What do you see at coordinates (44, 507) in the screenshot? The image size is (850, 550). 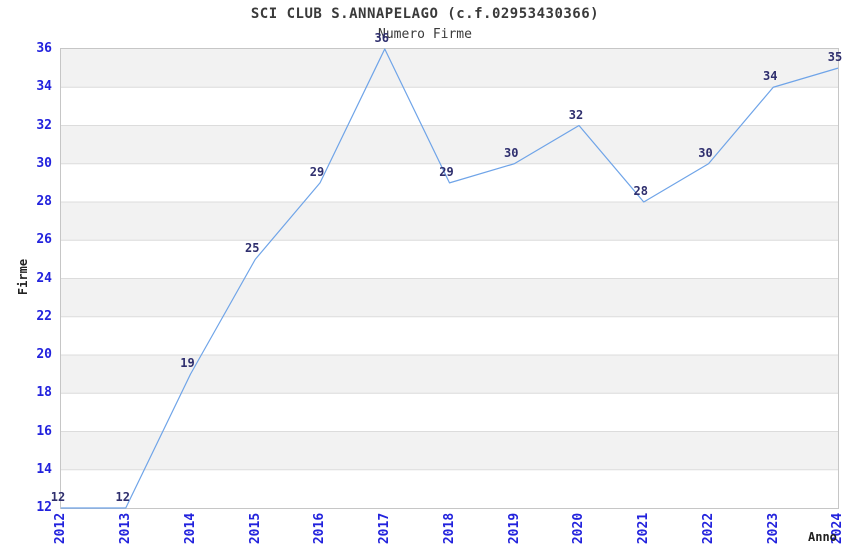 I see `y-tick-label: 12` at bounding box center [44, 507].